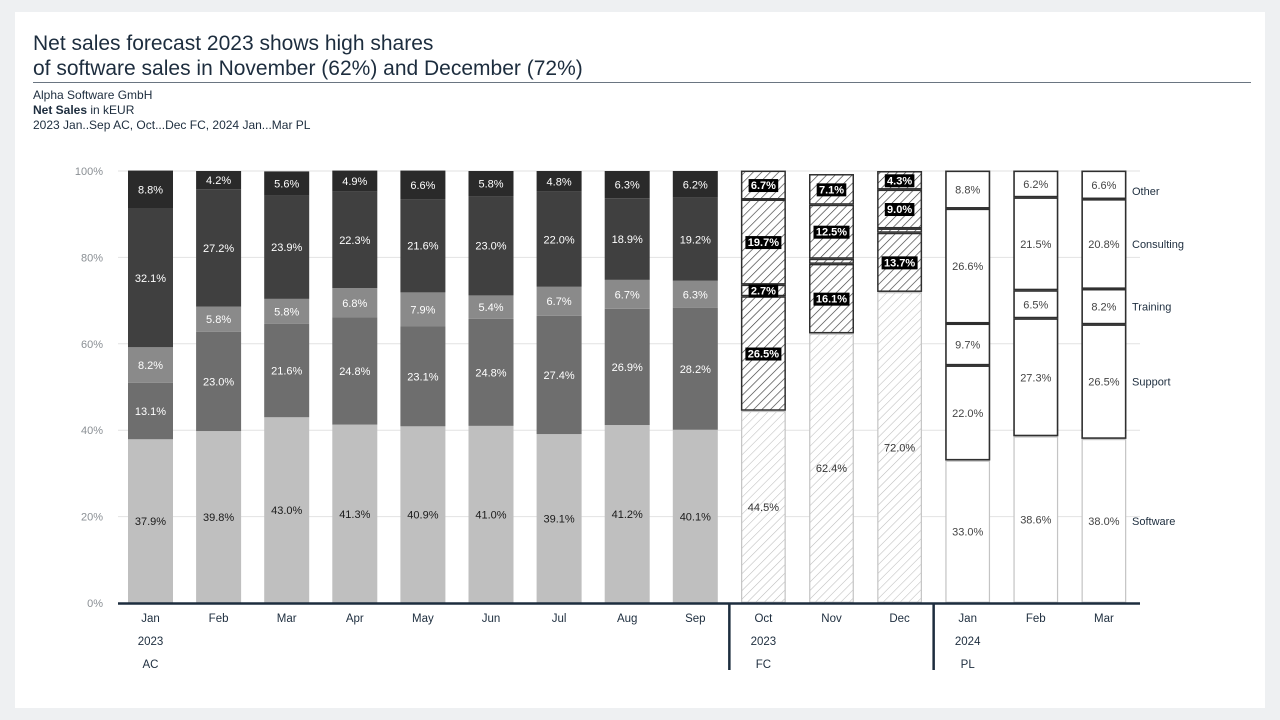  What do you see at coordinates (92, 258) in the screenshot?
I see `y-tick-label: 80%` at bounding box center [92, 258].